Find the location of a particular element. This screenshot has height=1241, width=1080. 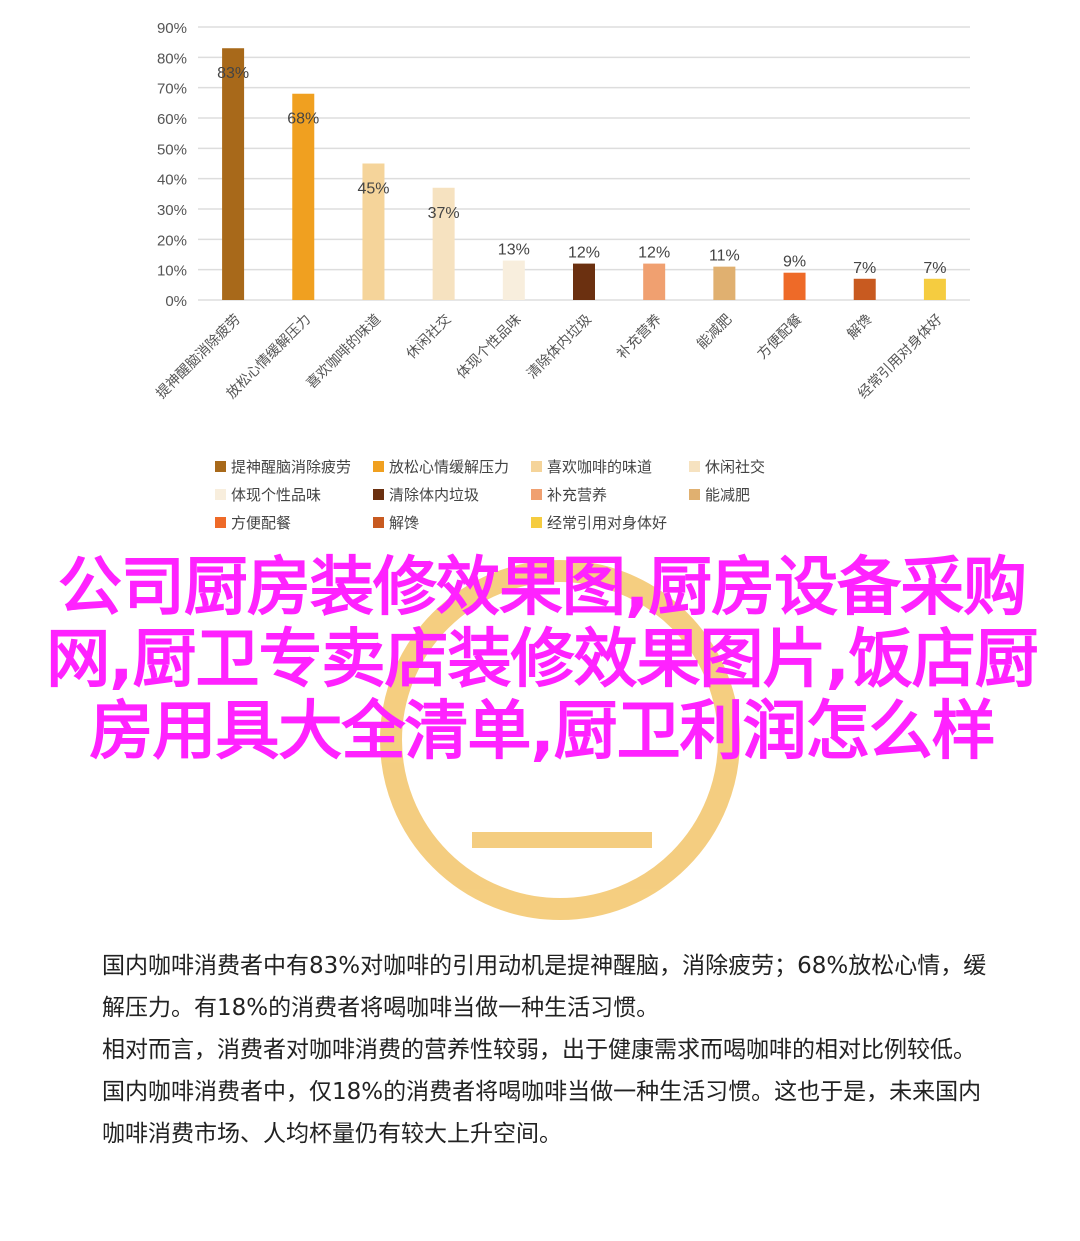

legend-item: 经常引用对身体好 is located at coordinates (610, 522).